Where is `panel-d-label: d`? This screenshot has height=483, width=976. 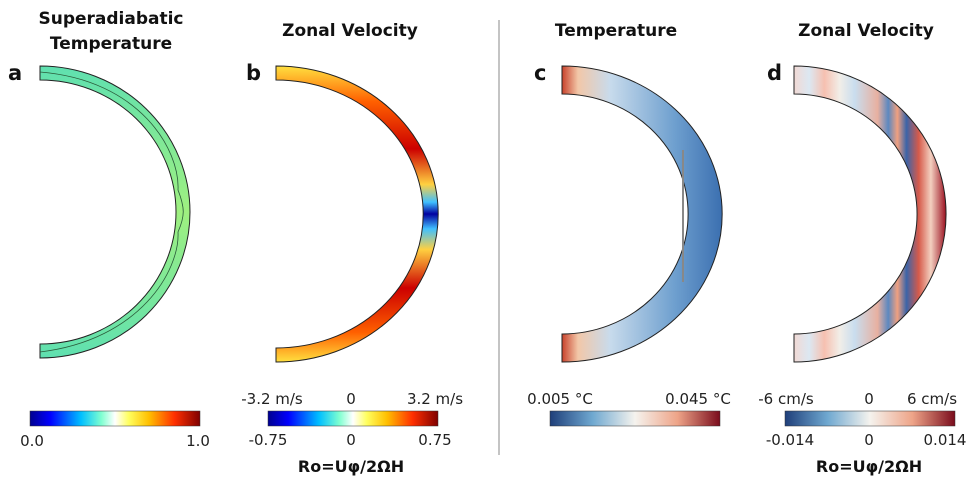 panel-d-label: d is located at coordinates (774, 73).